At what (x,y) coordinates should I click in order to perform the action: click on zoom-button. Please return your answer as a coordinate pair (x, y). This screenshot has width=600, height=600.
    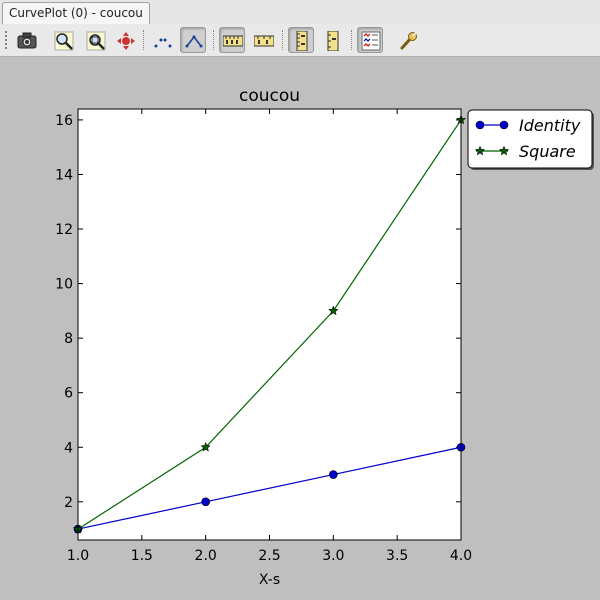
    Looking at the image, I should click on (63, 40).